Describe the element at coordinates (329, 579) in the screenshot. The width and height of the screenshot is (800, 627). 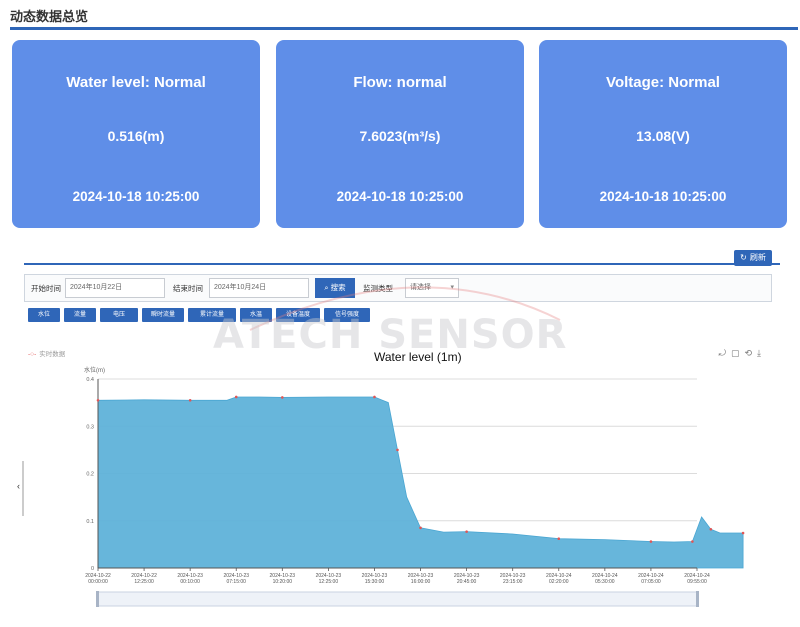
I see `x-tick-label: 2024-10-23 12:25:00` at that location.